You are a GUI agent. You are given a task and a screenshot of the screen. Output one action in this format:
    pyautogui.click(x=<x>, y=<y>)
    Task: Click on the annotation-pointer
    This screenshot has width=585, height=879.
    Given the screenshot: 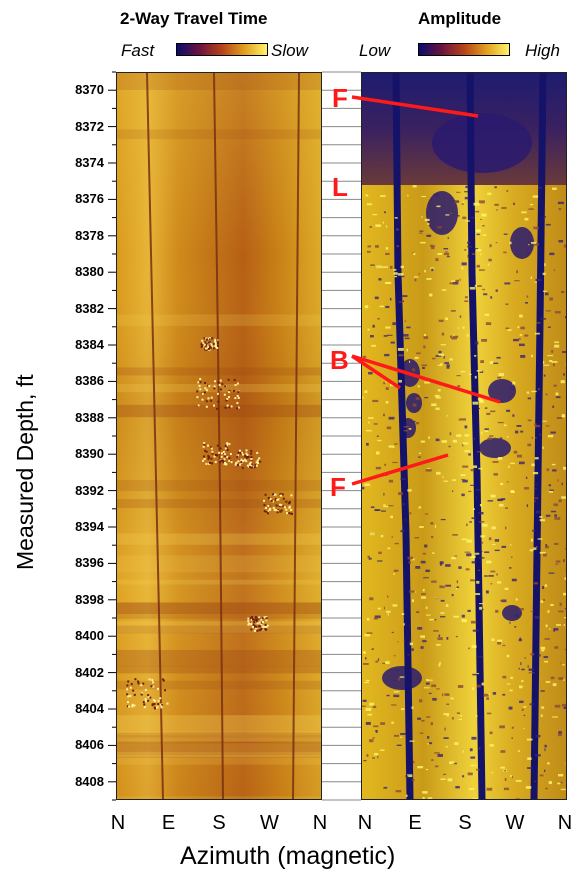 What is the action you would take?
    pyautogui.click(x=426, y=379)
    